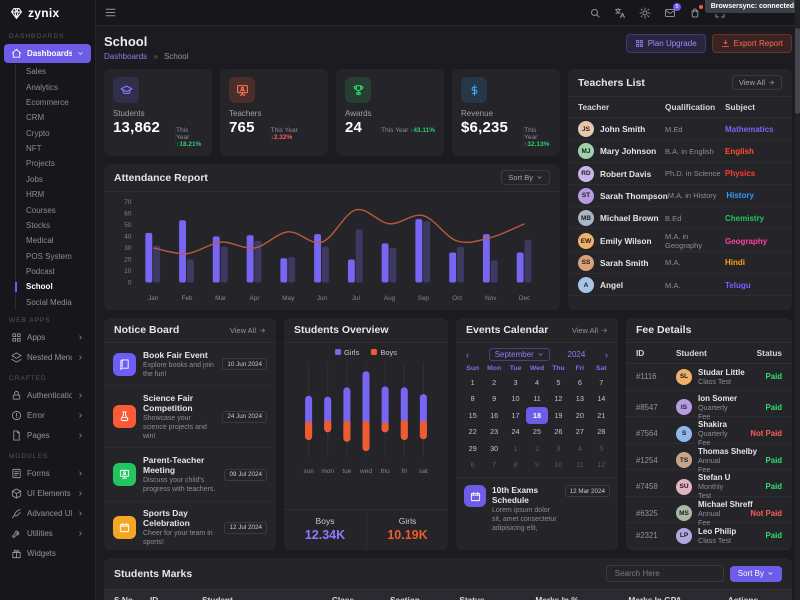 The height and width of the screenshot is (600, 800). What do you see at coordinates (696, 11) in the screenshot?
I see `cart-icon` at bounding box center [696, 11].